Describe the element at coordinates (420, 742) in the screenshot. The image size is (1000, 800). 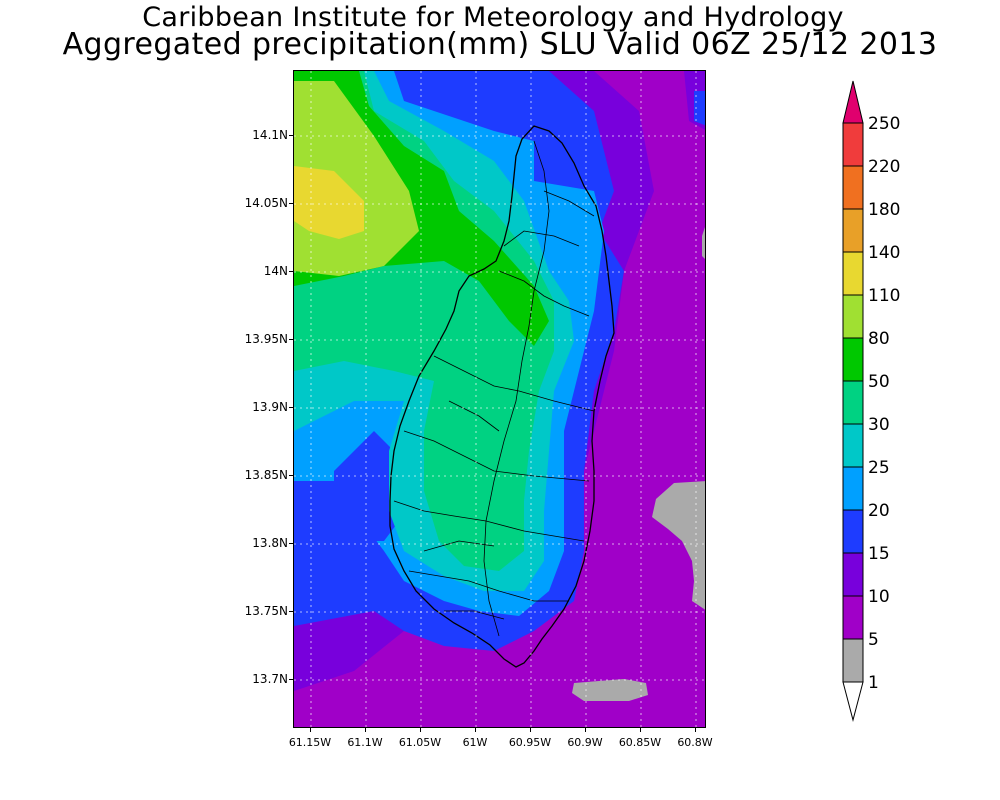
I see `lon-label: 61.05W` at that location.